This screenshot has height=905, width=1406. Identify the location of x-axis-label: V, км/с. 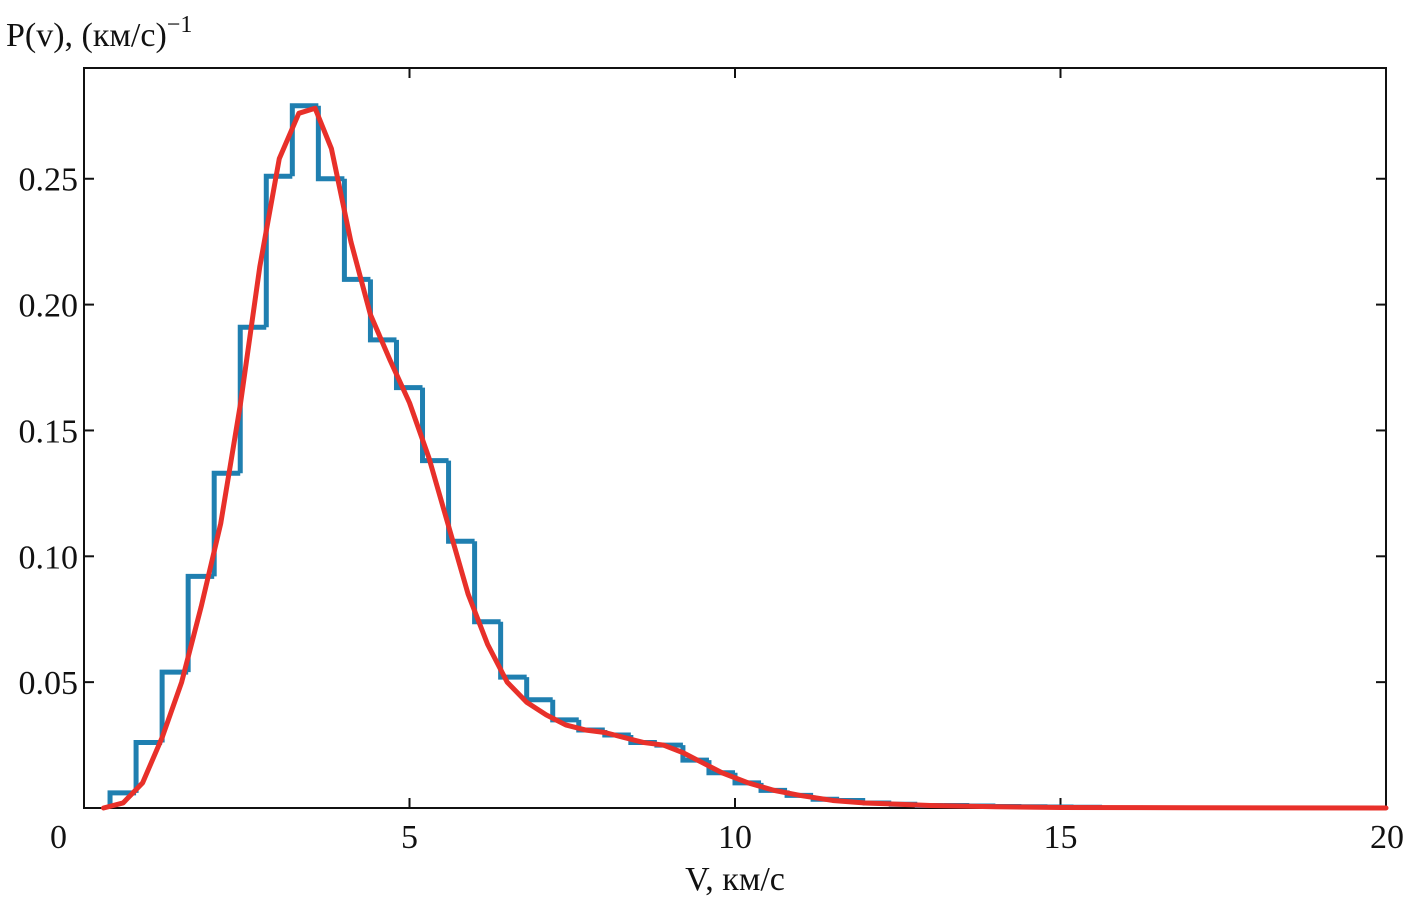
(735, 879).